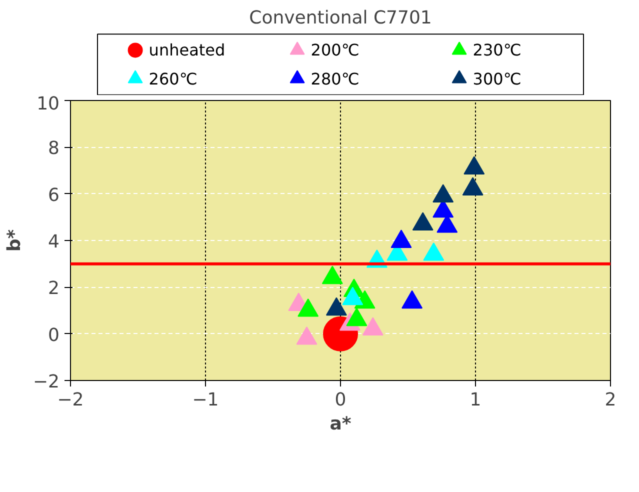  I want to click on y-tick-label: 2, so click(54, 289).